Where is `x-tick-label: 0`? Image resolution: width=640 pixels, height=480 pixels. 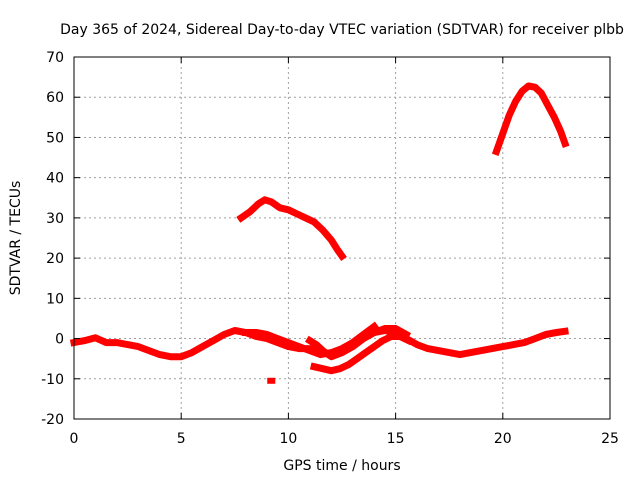 x-tick-label: 0 is located at coordinates (74, 439).